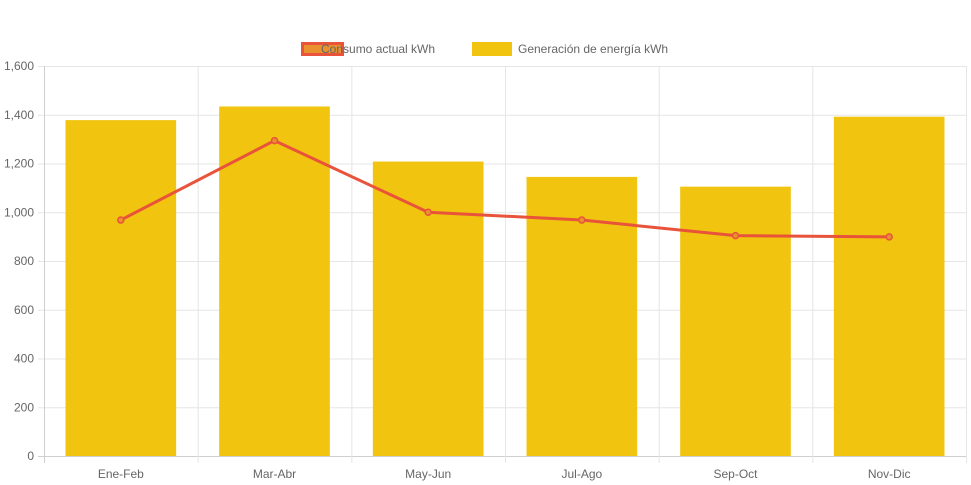 The height and width of the screenshot is (485, 971). Describe the element at coordinates (24, 407) in the screenshot. I see `y-tick-label: 200` at that location.